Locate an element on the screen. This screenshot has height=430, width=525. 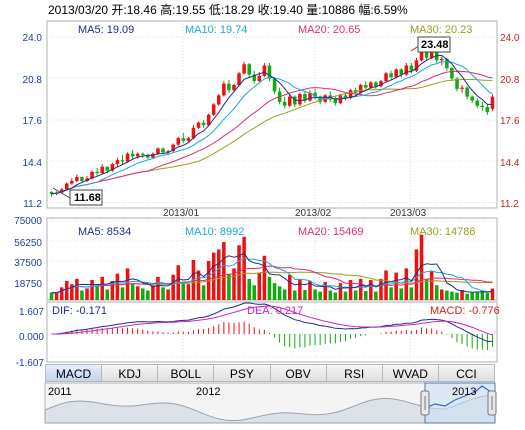
close-value: 19.40 is located at coordinates (287, 10).